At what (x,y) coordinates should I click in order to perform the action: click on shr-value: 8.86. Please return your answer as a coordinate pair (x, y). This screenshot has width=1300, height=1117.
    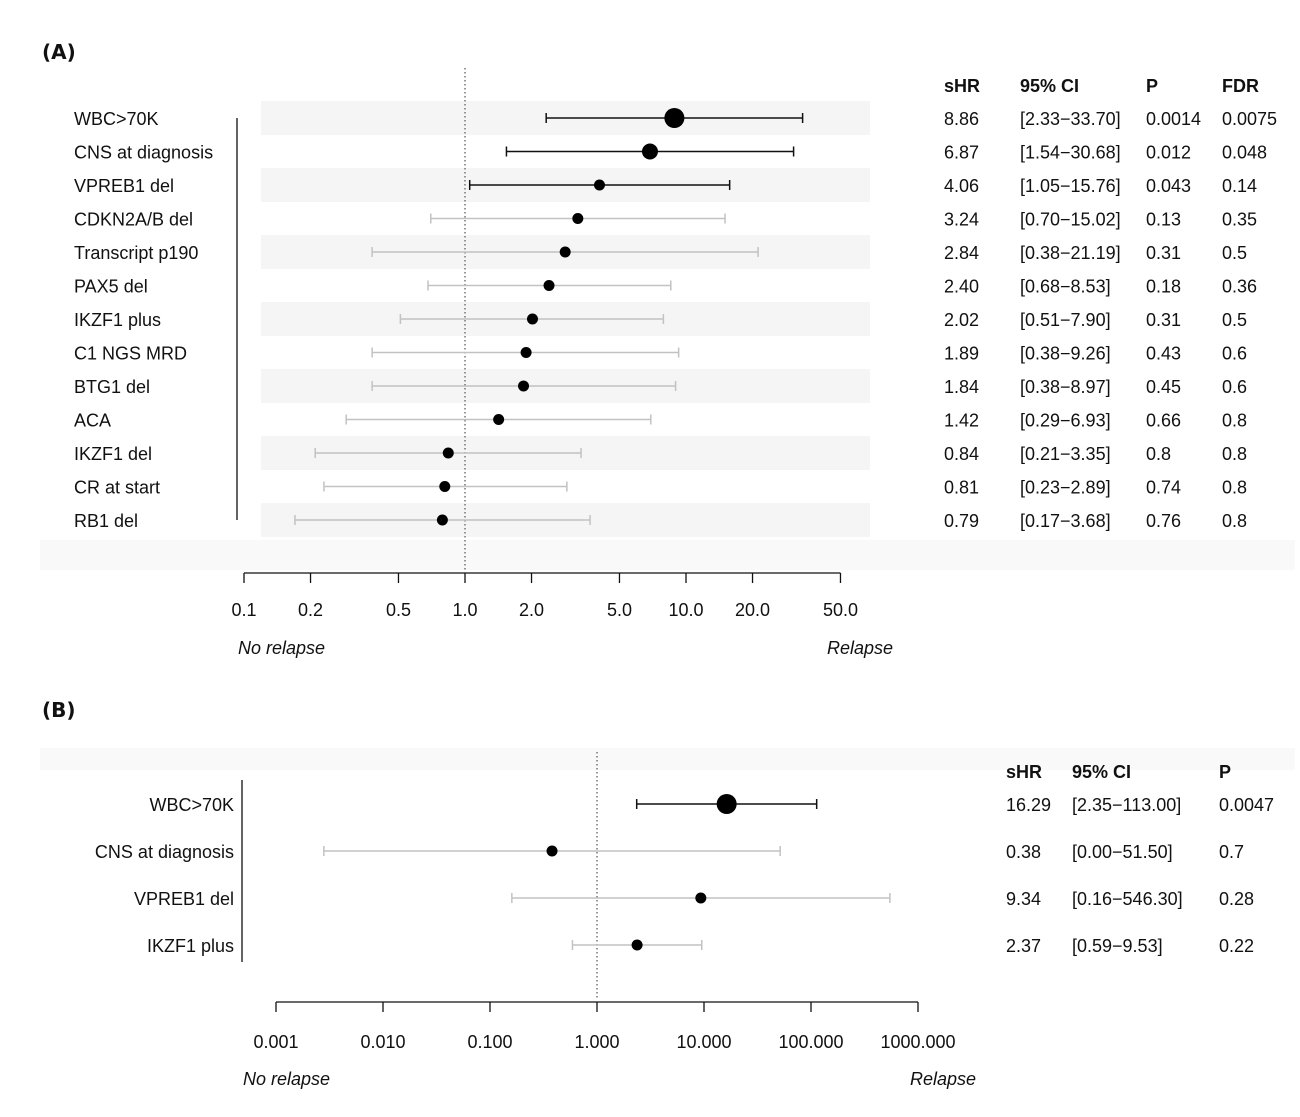
    Looking at the image, I should click on (961, 119).